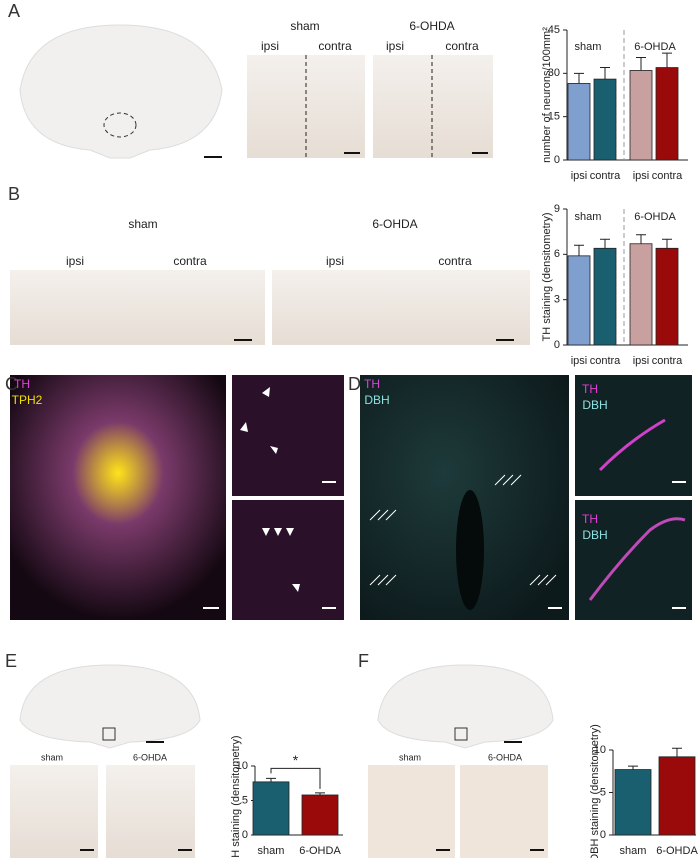 The height and width of the screenshot is (863, 698). I want to click on scale-bars, so click(444, 545).